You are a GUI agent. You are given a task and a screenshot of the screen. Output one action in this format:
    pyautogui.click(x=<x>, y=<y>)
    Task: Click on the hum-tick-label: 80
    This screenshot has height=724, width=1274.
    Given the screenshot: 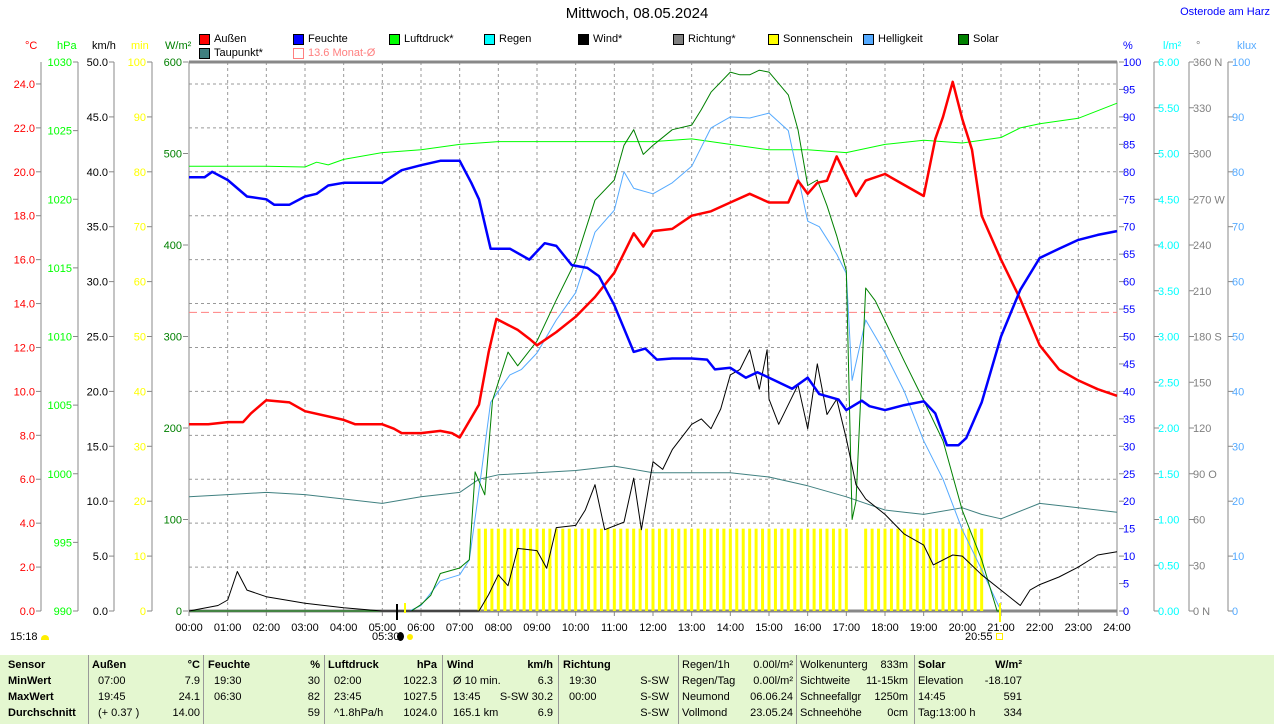 What is the action you would take?
    pyautogui.click(x=1129, y=173)
    